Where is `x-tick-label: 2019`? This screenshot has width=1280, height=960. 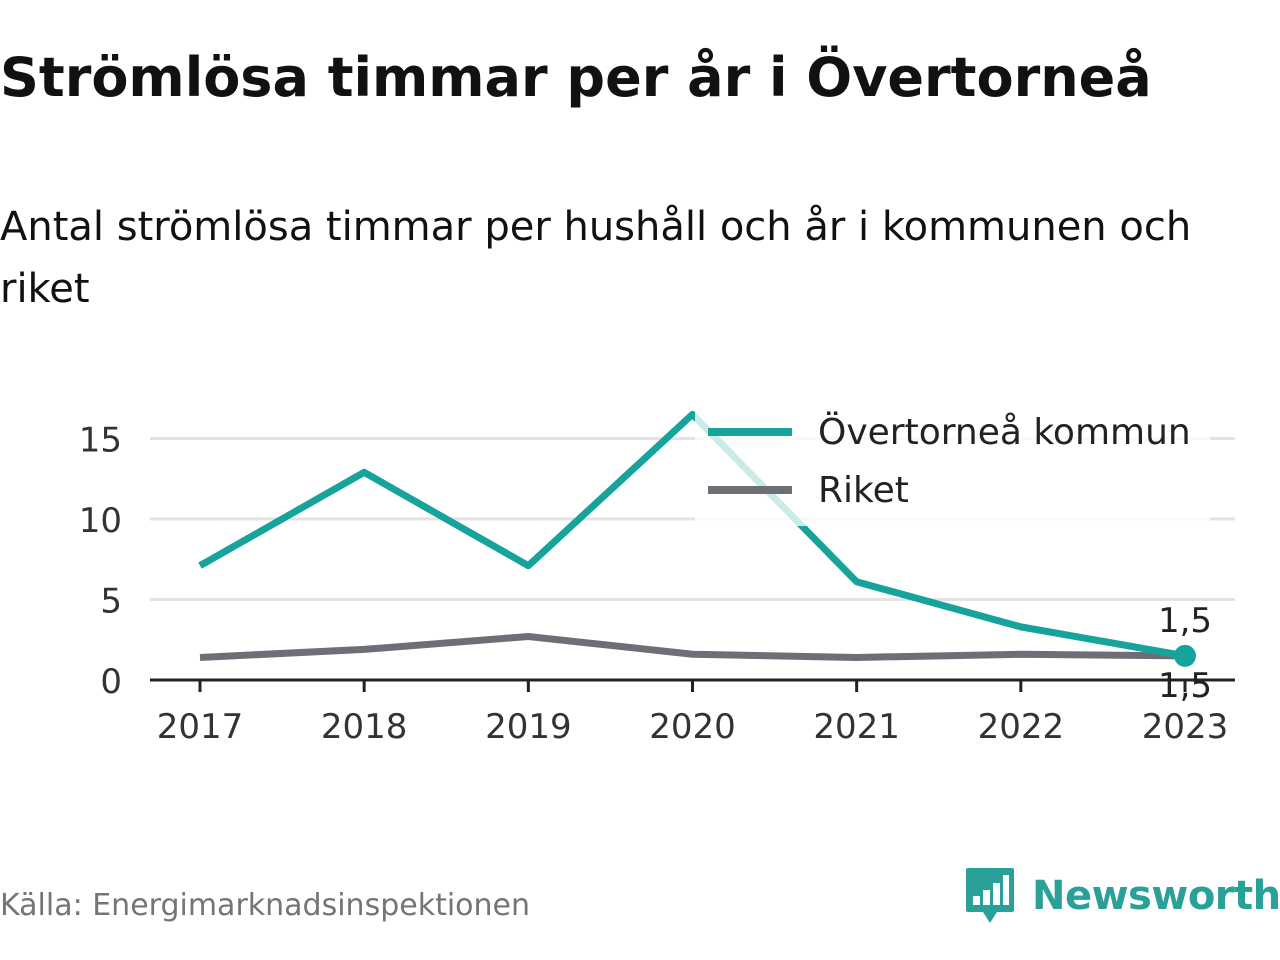
x-tick-label: 2019 is located at coordinates (528, 727).